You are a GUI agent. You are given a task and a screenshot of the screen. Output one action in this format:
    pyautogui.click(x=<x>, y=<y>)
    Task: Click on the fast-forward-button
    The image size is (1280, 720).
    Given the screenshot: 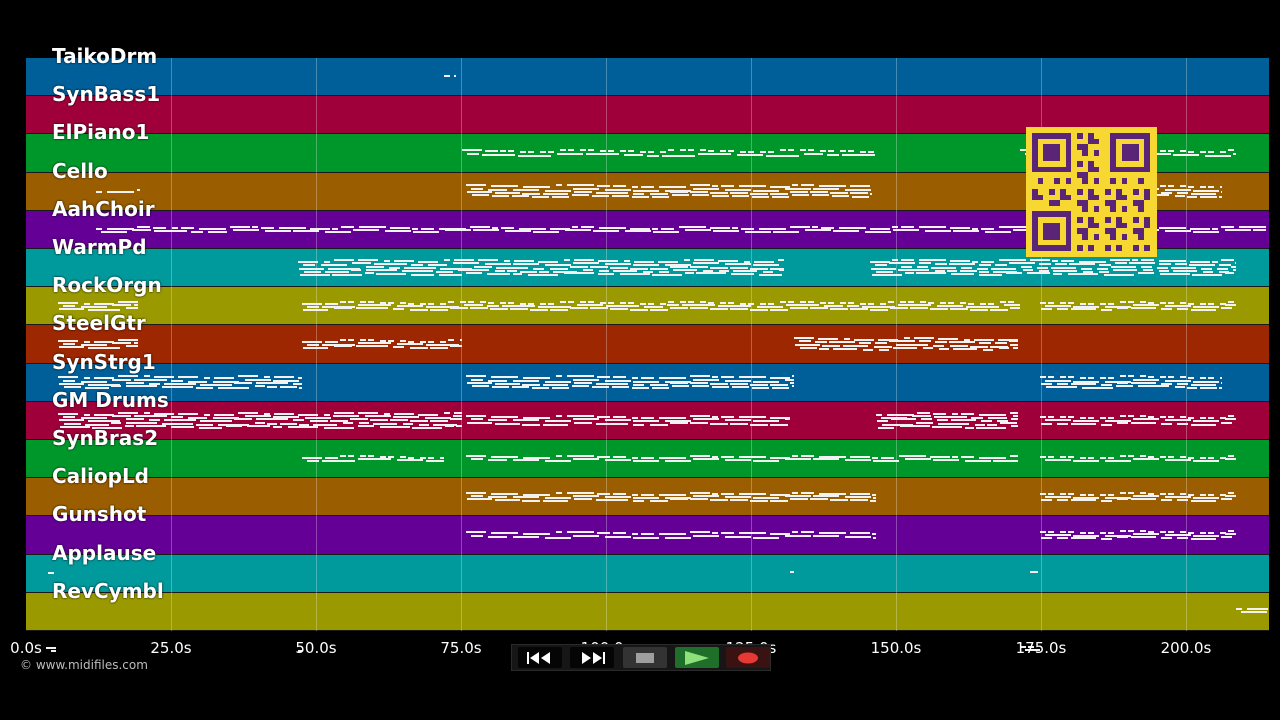 What is the action you would take?
    pyautogui.click(x=592, y=657)
    